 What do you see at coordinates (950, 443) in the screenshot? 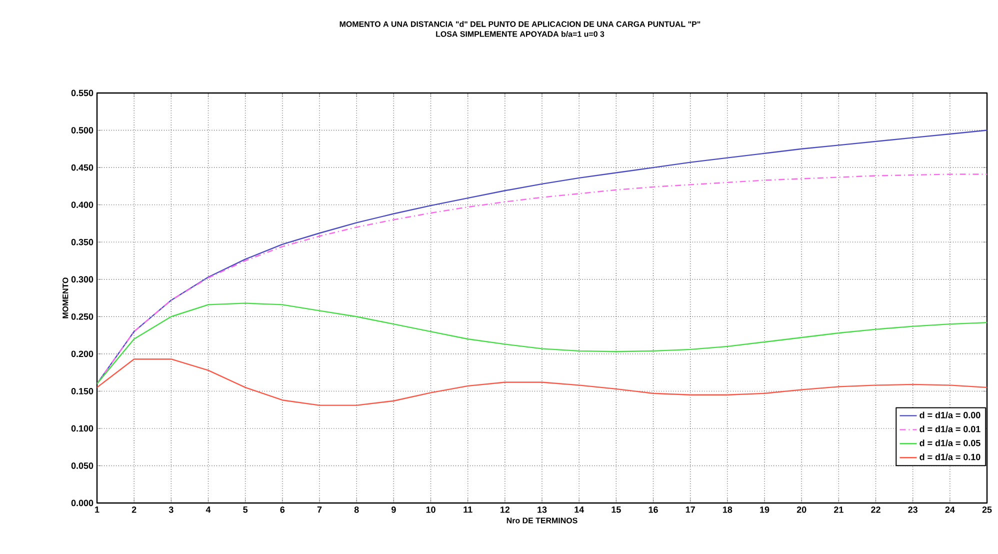
I see `legend-label: d = d1/a = 0.05` at bounding box center [950, 443].